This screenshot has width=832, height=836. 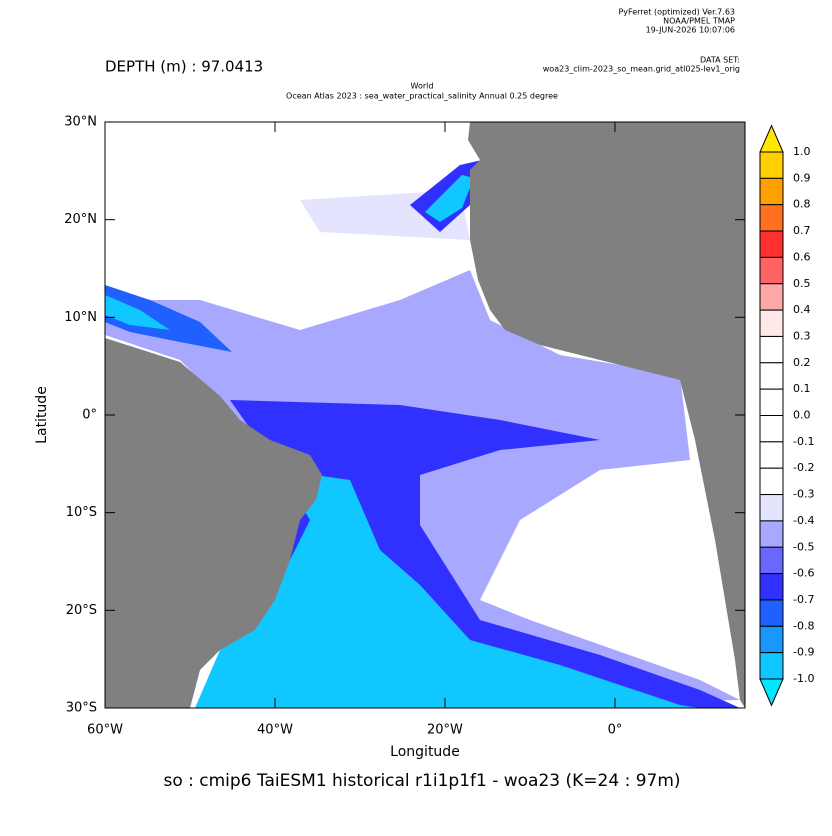 What do you see at coordinates (803, 652) in the screenshot?
I see `colorbar-label: -0.9` at bounding box center [803, 652].